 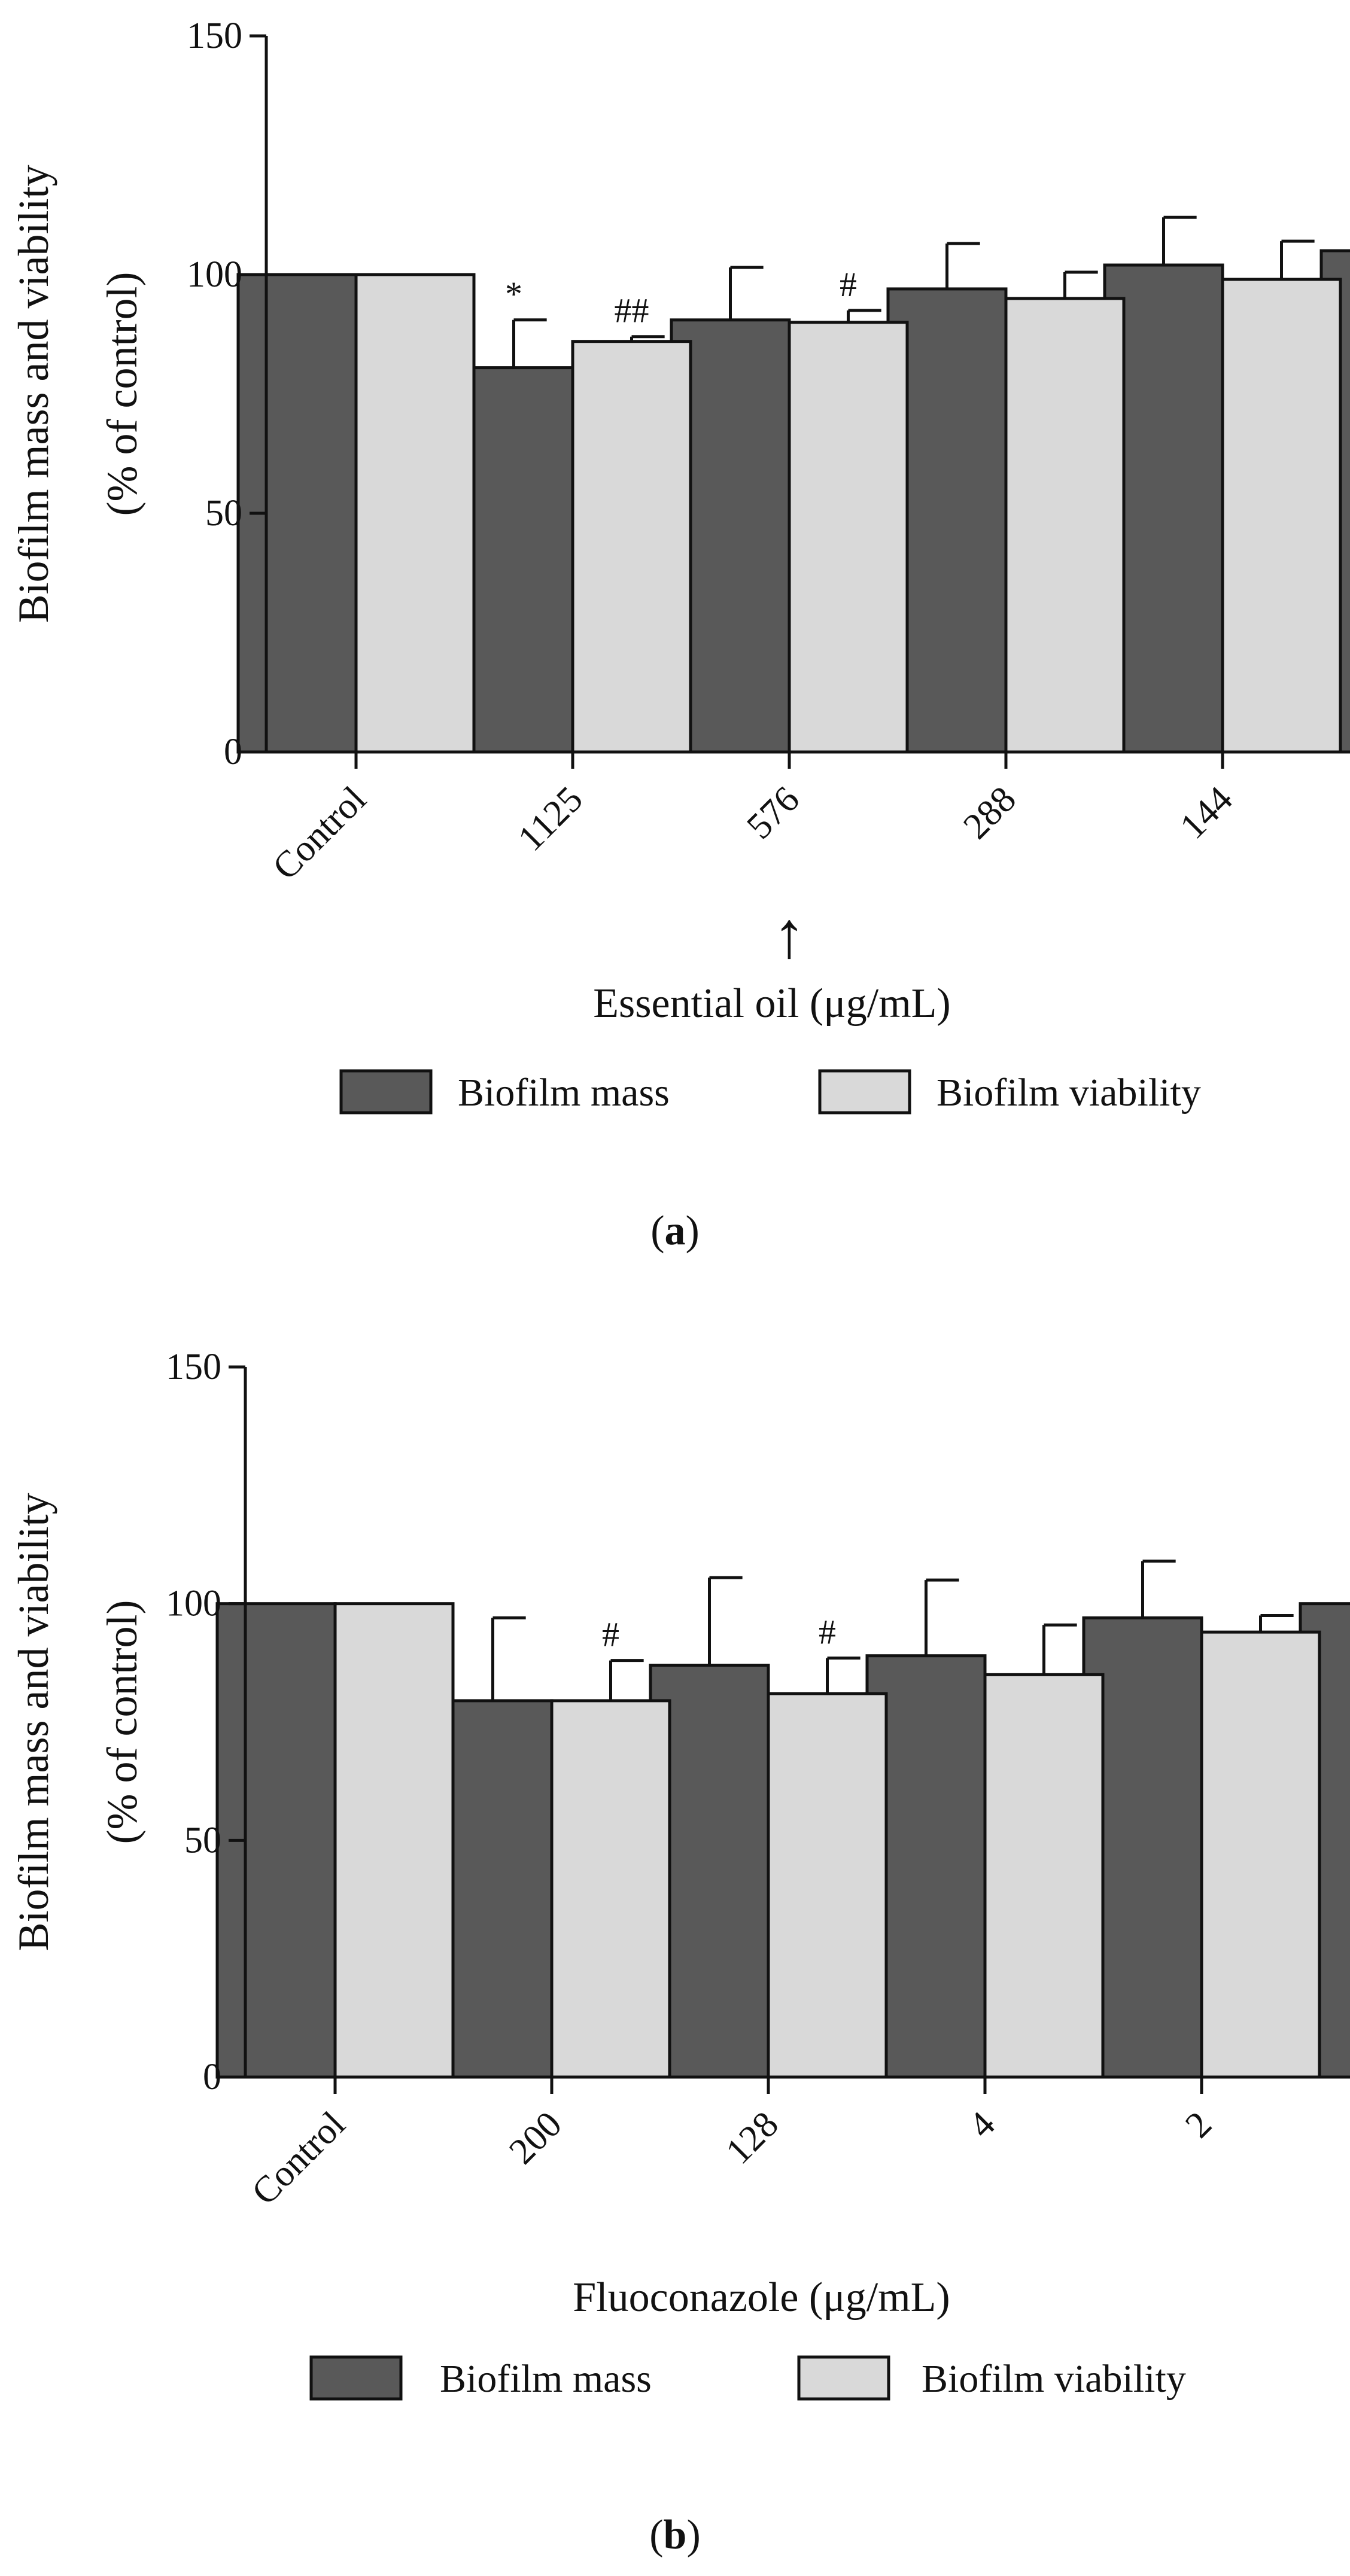 What do you see at coordinates (1199, 2125) in the screenshot?
I see `x-tick-label: 2` at bounding box center [1199, 2125].